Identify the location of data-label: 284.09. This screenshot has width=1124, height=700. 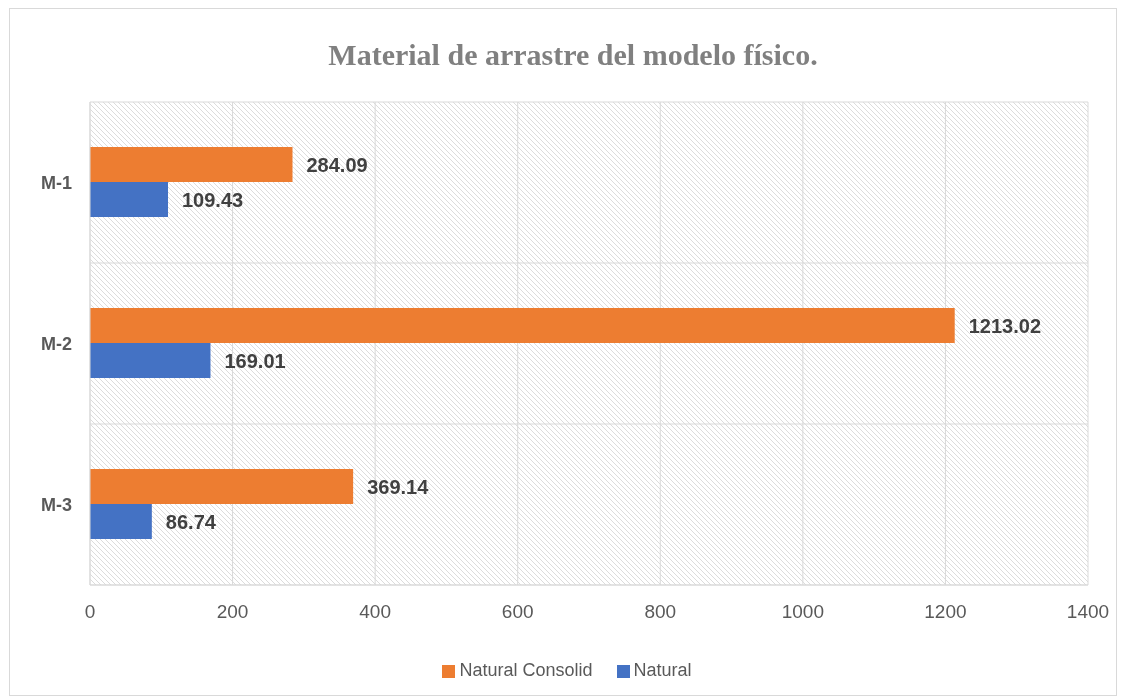
(337, 164).